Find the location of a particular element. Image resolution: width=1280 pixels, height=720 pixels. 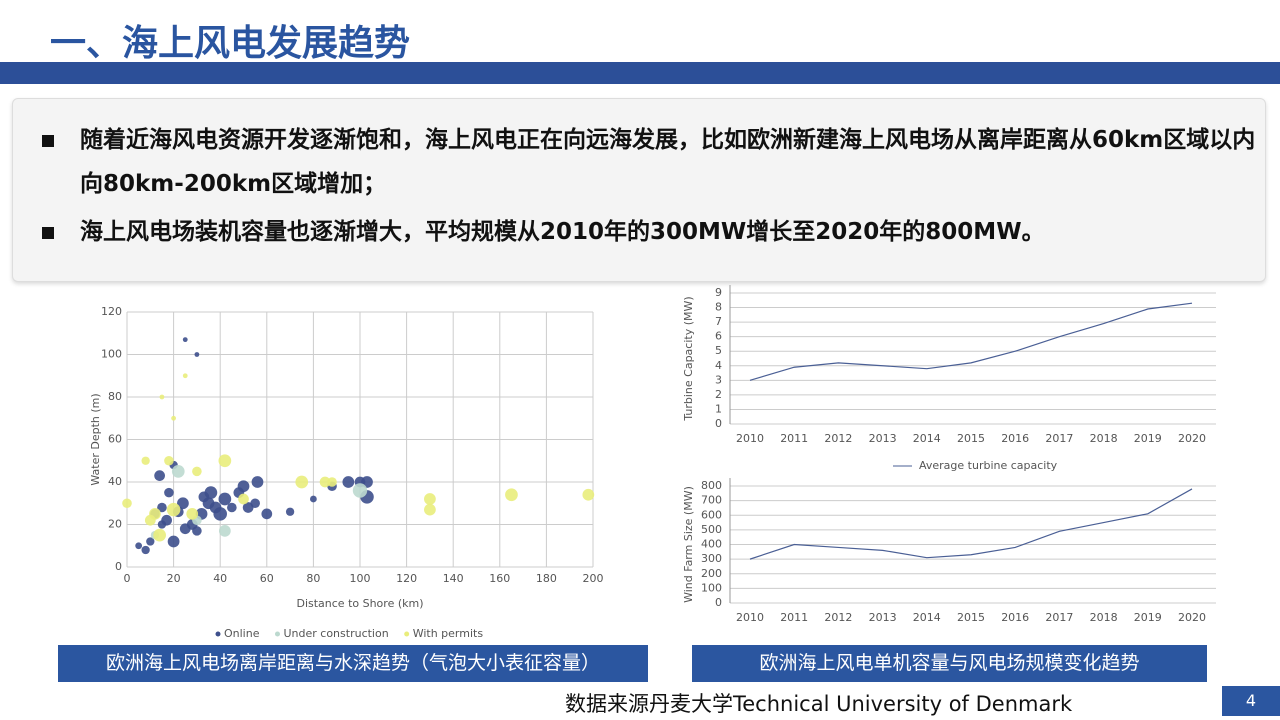

slide-title: 一、海上风电发展趋势 is located at coordinates (230, 43).